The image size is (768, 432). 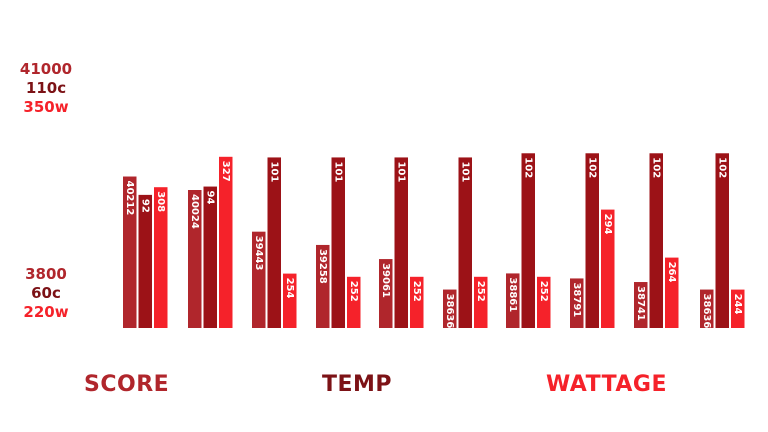 What do you see at coordinates (591, 167) in the screenshot?
I see `bar-label-temp-8: 102` at bounding box center [591, 167].